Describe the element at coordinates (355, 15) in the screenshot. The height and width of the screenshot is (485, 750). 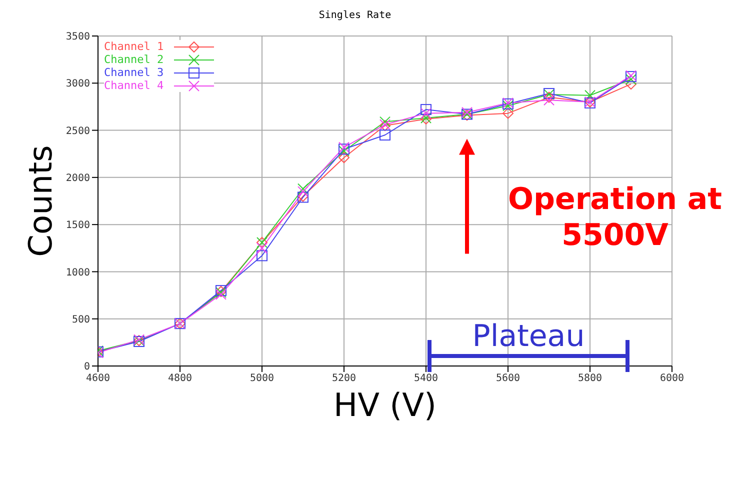
I see `chart-title: Singles Rate` at that location.